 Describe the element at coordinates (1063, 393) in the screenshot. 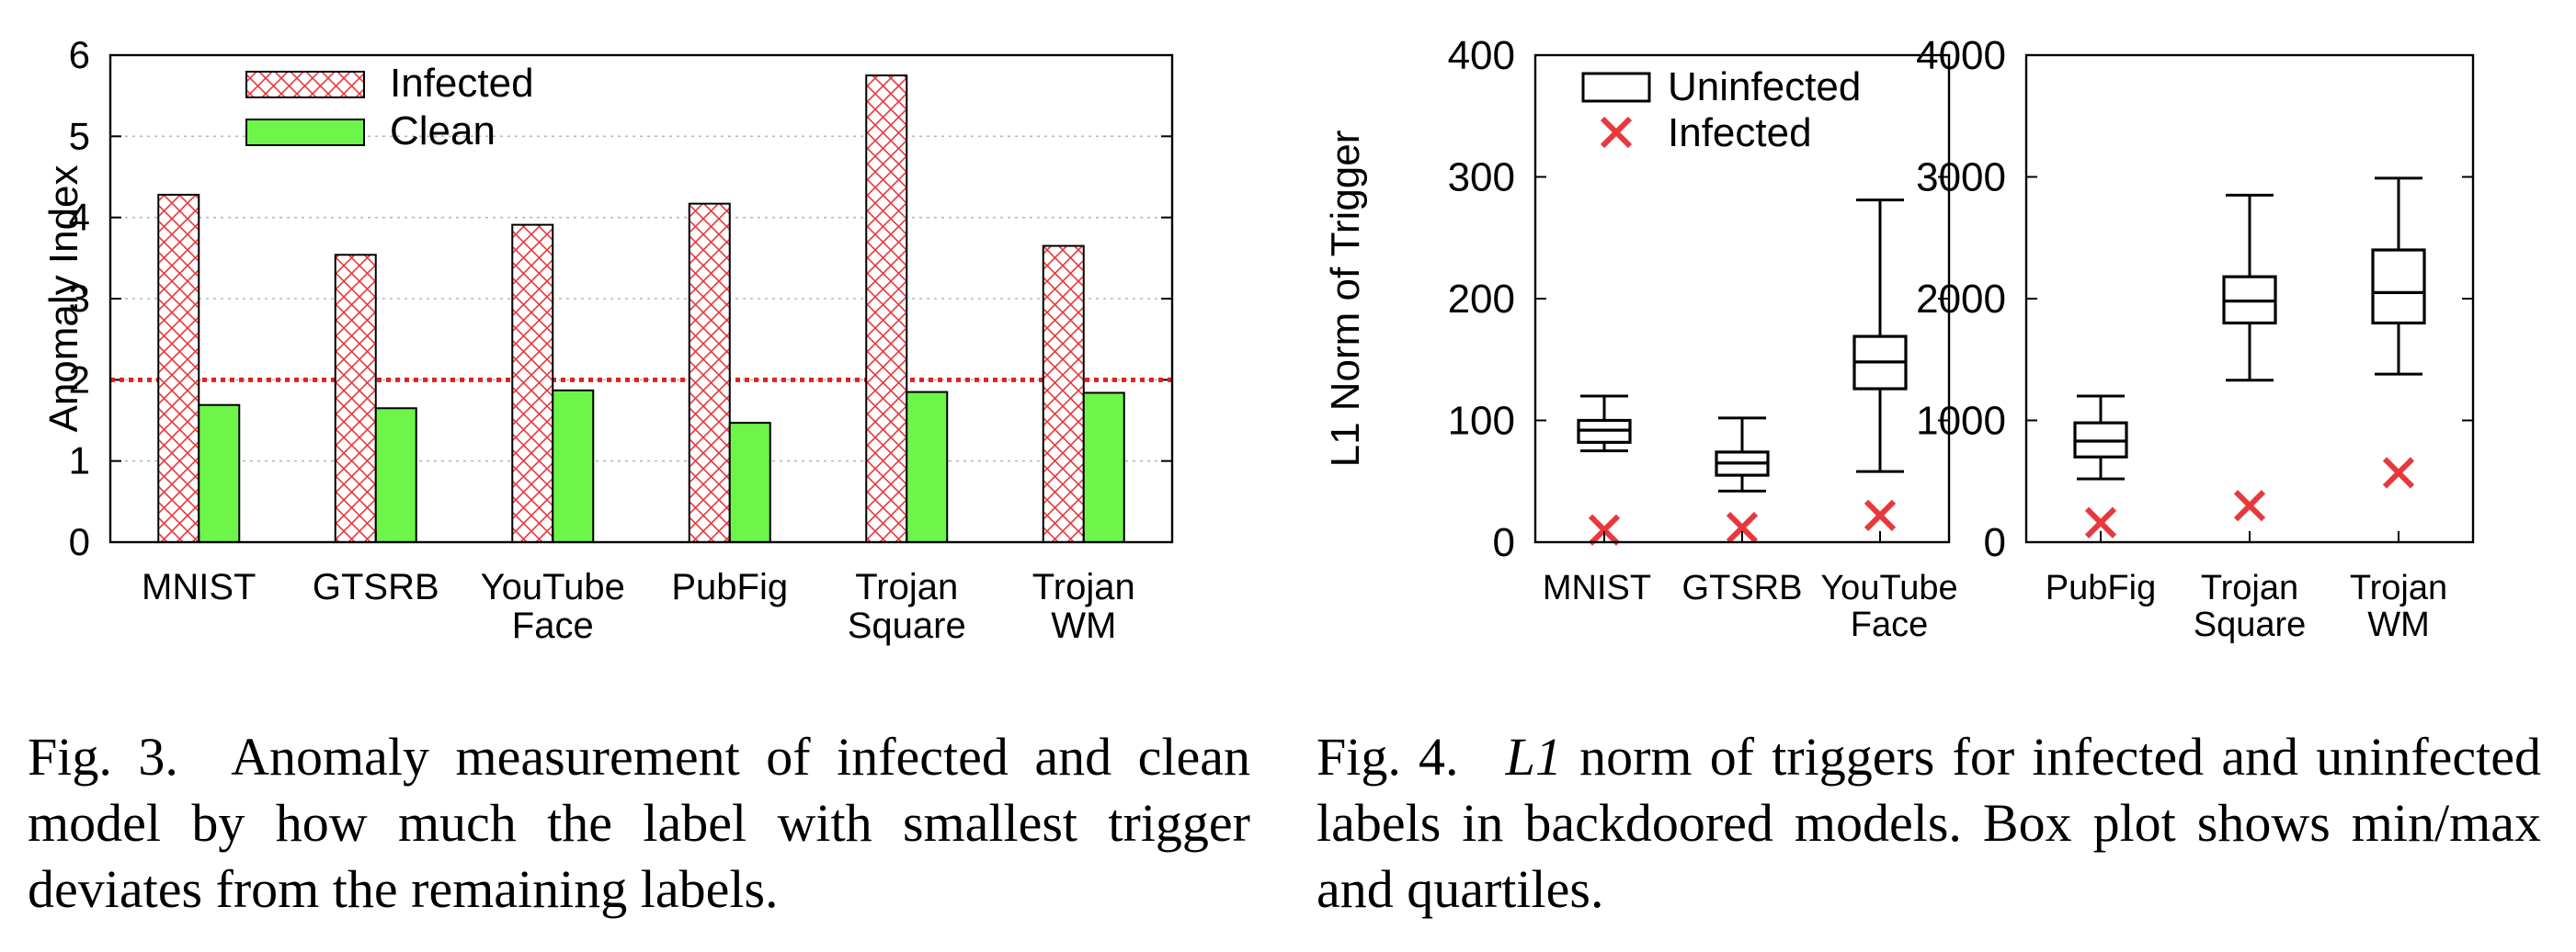

I see `bar-infected-trojan-wm` at that location.